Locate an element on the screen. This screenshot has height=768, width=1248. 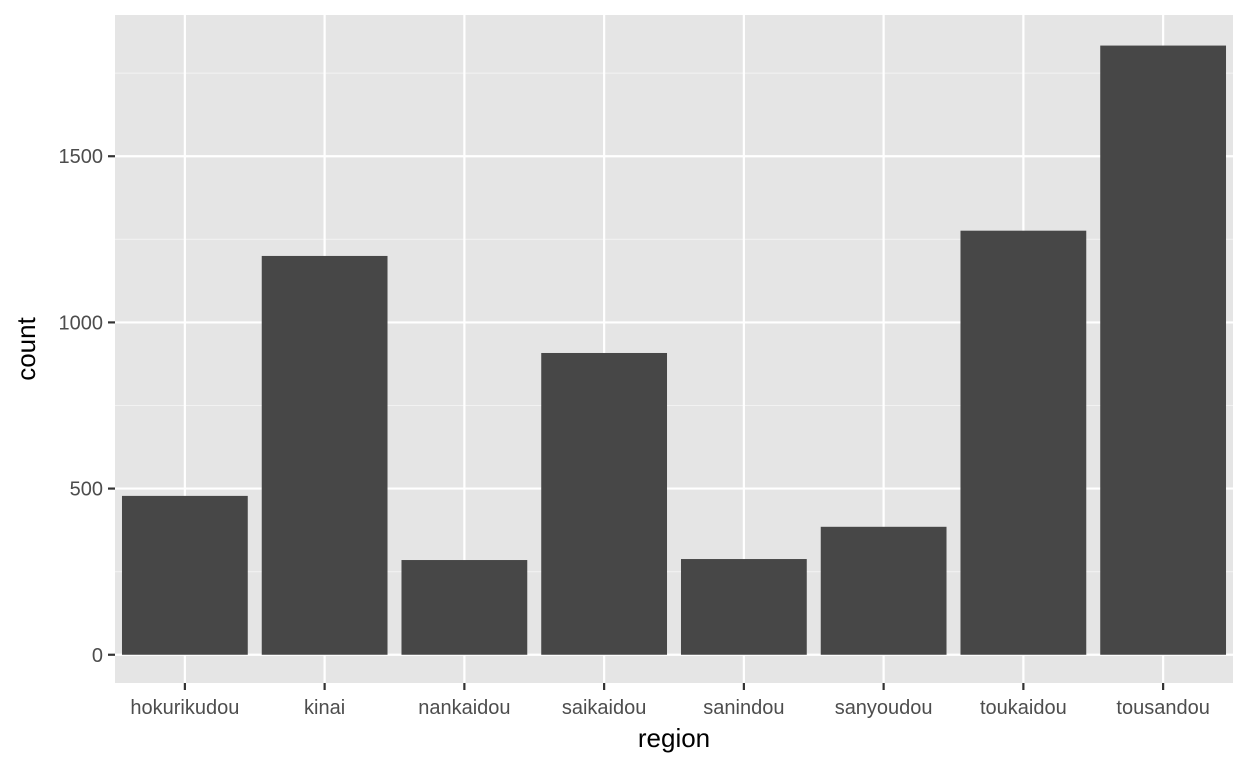
y-tick-label: 0 is located at coordinates (97, 656).